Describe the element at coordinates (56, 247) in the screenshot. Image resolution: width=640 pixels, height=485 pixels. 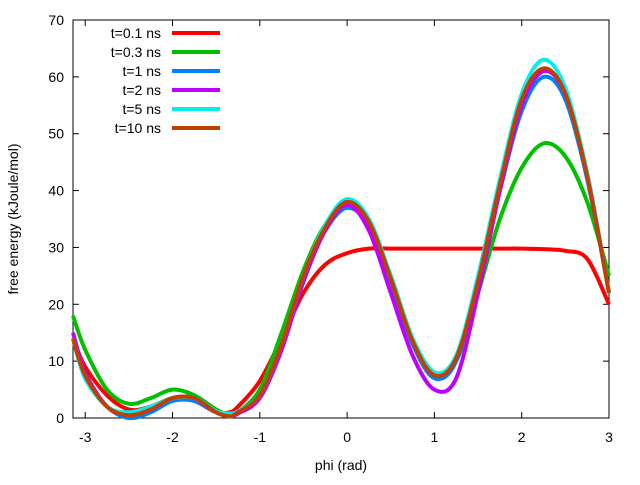
I see `y-tick-label: 30` at that location.